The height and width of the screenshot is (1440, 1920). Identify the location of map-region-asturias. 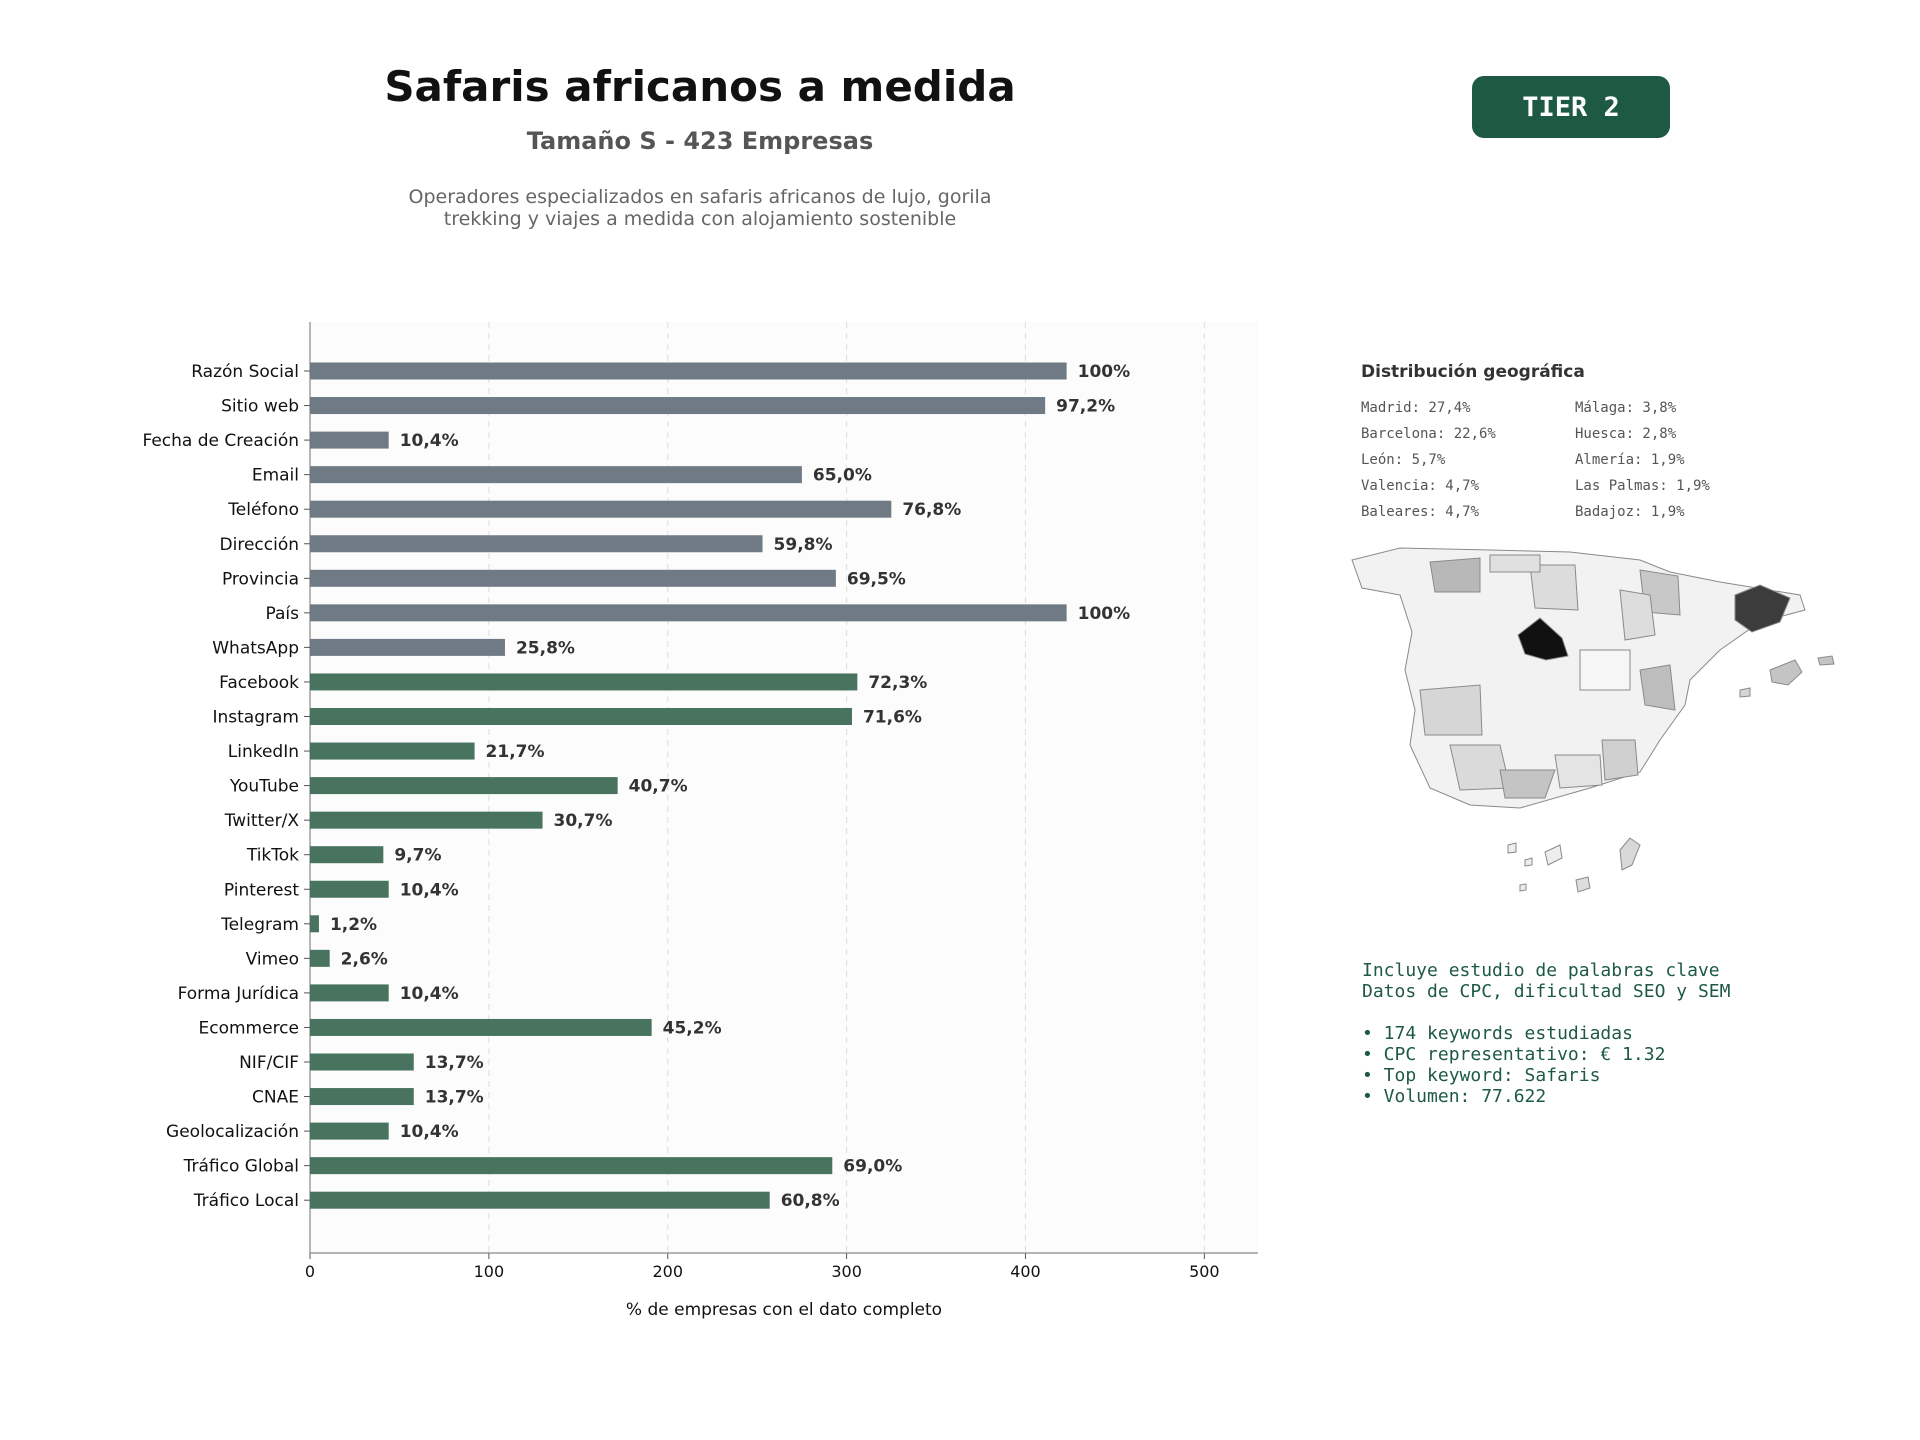
(1515, 563).